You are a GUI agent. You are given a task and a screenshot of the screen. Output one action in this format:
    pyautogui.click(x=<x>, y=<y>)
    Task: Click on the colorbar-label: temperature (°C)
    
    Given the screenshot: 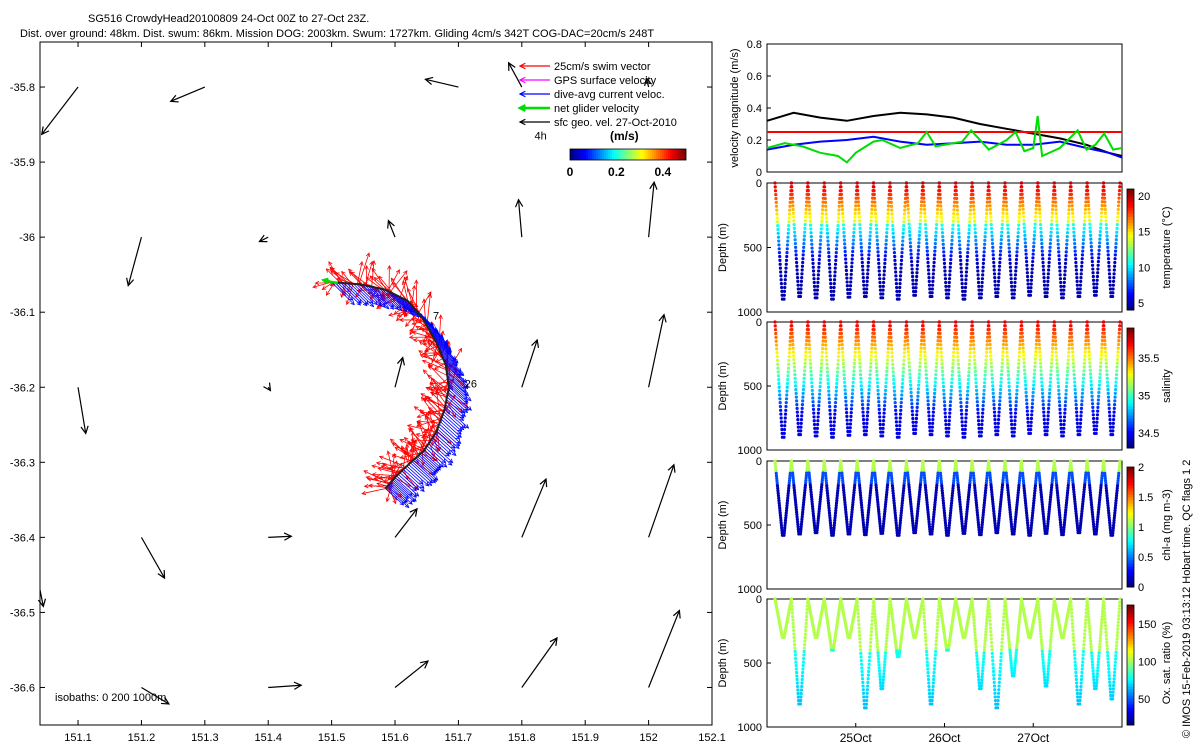 What is the action you would take?
    pyautogui.click(x=1167, y=247)
    